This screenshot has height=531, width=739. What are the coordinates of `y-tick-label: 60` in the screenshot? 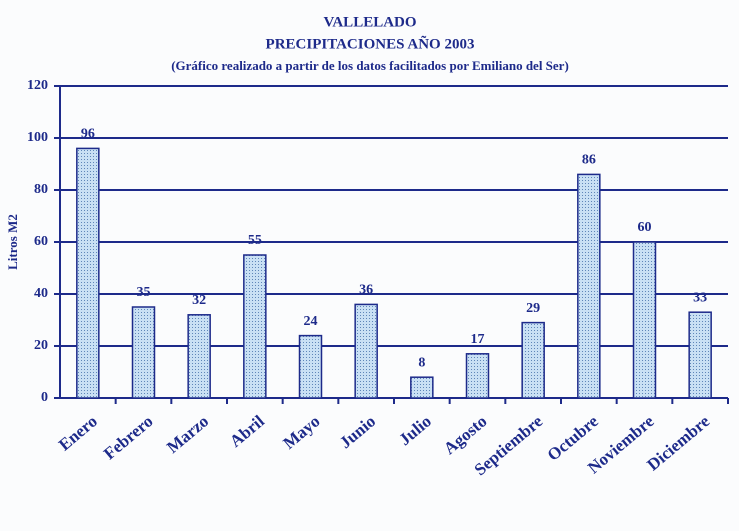 It's located at (41, 241).